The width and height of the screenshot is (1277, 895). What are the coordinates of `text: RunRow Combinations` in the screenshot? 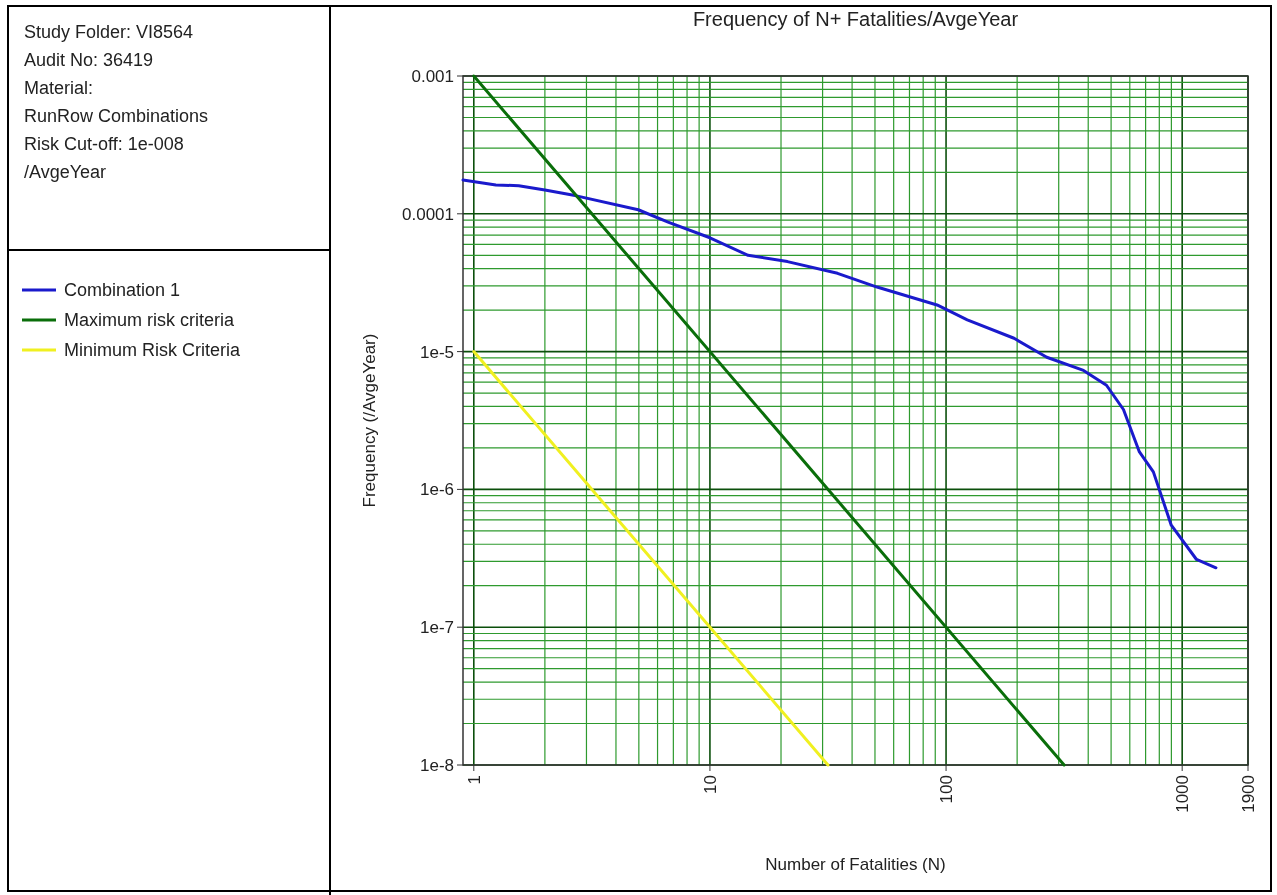 It's located at (116, 116).